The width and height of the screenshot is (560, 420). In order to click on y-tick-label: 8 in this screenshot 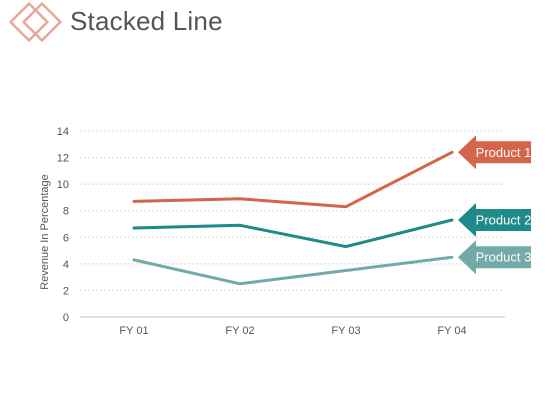, I will do `click(66, 212)`.